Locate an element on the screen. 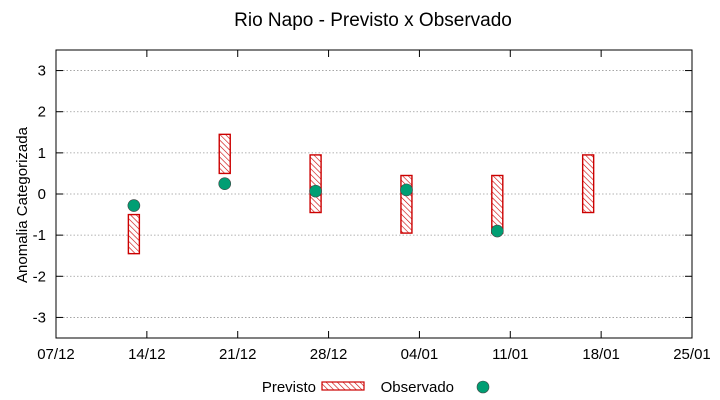 The height and width of the screenshot is (400, 720). x-tick-label: 11/01 is located at coordinates (510, 354).